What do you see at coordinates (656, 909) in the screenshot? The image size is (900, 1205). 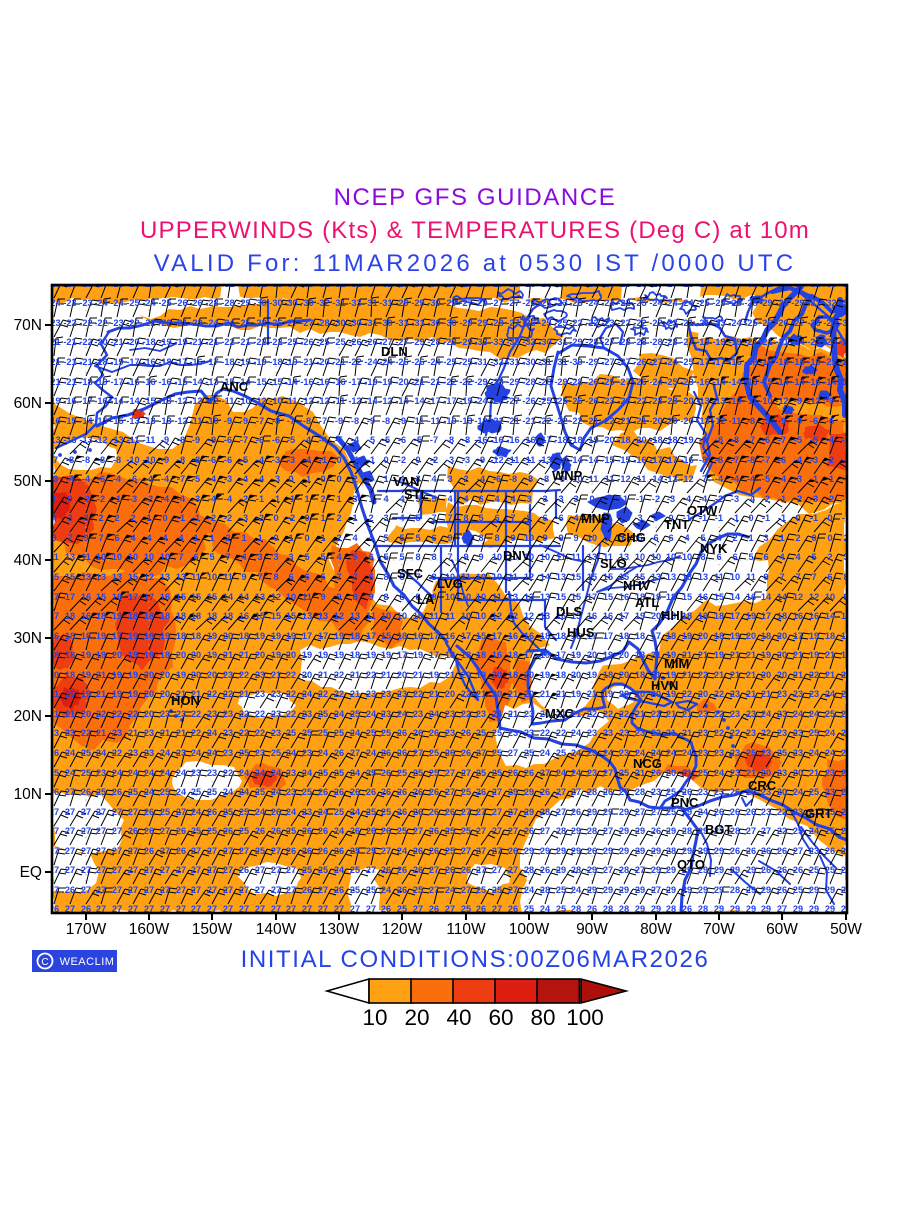 I see `svg-text: 29` at bounding box center [656, 909].